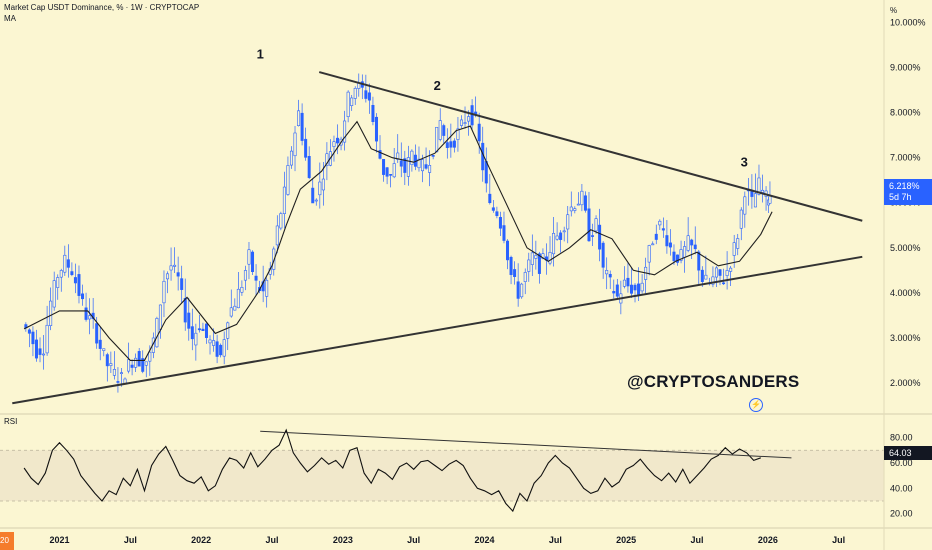 The image size is (932, 550). What do you see at coordinates (768, 540) in the screenshot?
I see `x-tick-label: 2026` at bounding box center [768, 540].